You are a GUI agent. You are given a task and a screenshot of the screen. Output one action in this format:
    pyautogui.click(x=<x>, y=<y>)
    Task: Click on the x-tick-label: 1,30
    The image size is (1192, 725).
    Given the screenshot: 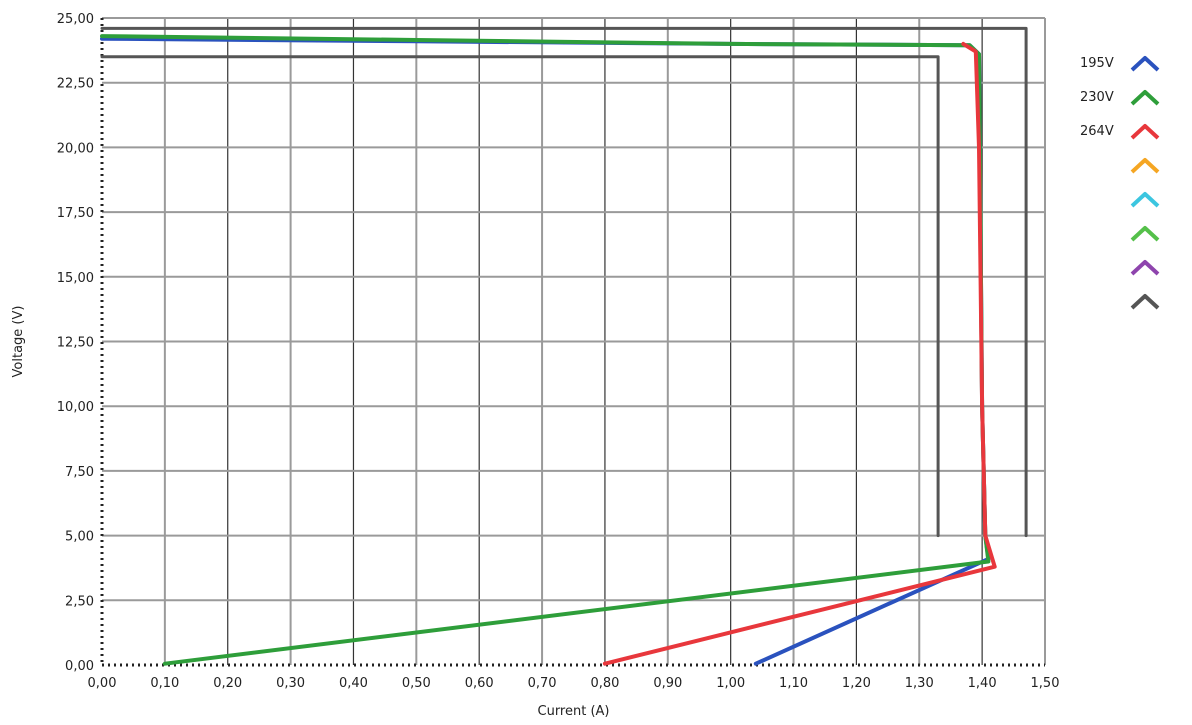 What is the action you would take?
    pyautogui.click(x=919, y=683)
    